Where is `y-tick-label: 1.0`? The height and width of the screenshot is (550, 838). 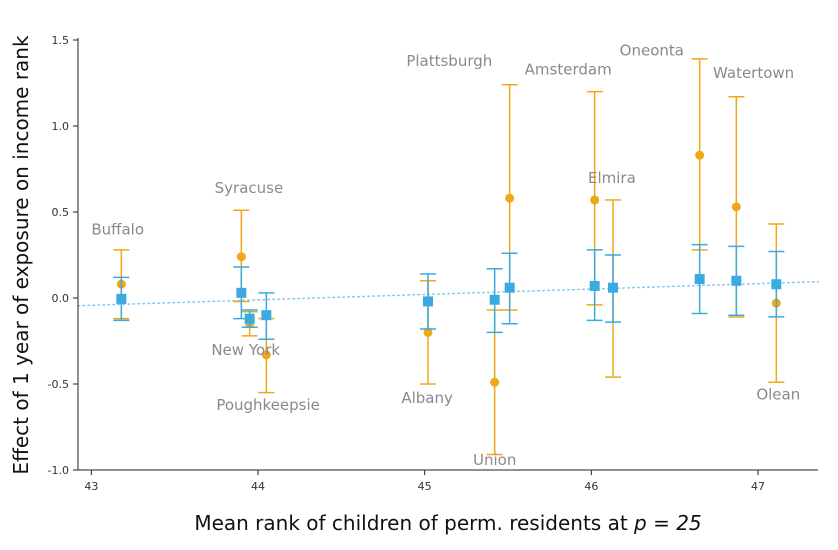
y-tick-label: 1.0 is located at coordinates (61, 126).